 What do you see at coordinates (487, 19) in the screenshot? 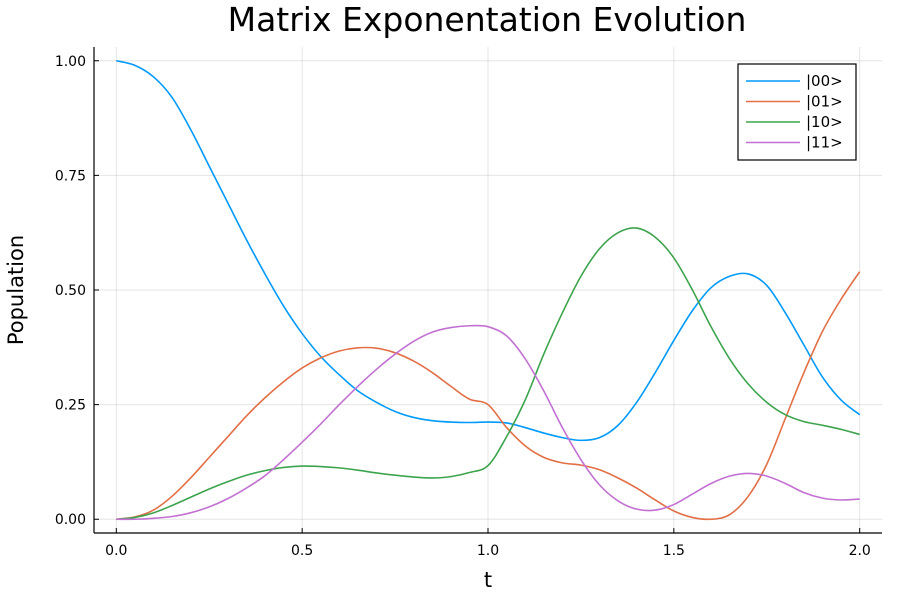
I see `chart-title: Matrix Exponentation Evolution` at bounding box center [487, 19].